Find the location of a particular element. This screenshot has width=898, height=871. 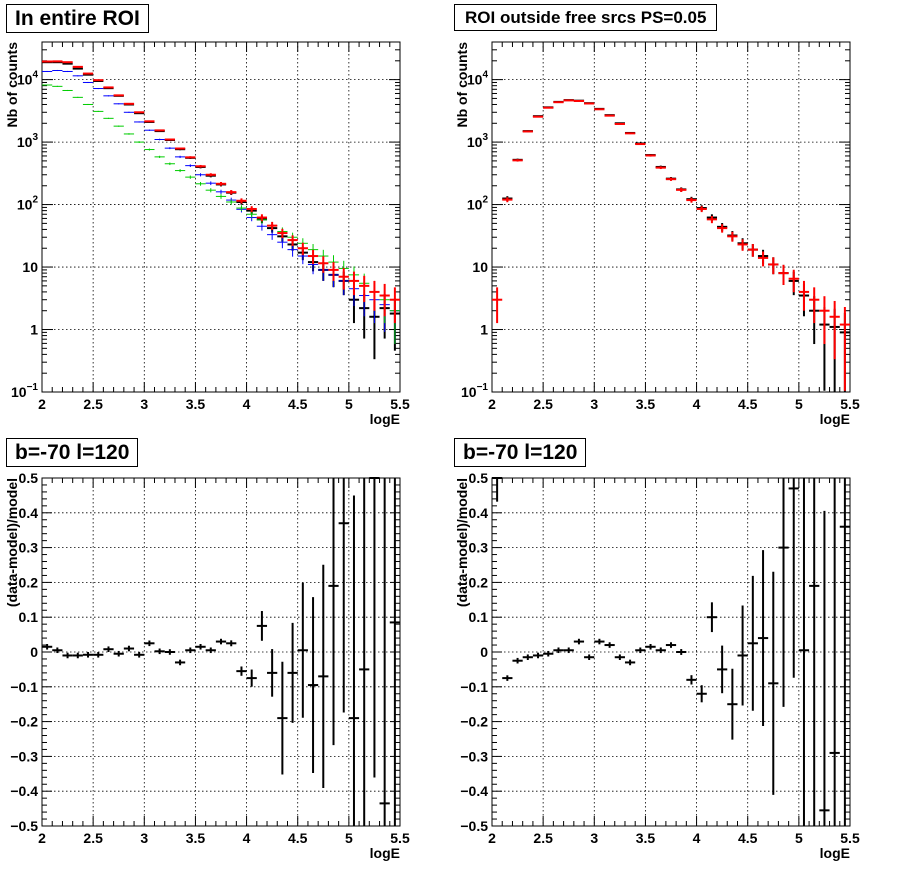

y-tick-label: −0.3 is located at coordinates (474, 756).